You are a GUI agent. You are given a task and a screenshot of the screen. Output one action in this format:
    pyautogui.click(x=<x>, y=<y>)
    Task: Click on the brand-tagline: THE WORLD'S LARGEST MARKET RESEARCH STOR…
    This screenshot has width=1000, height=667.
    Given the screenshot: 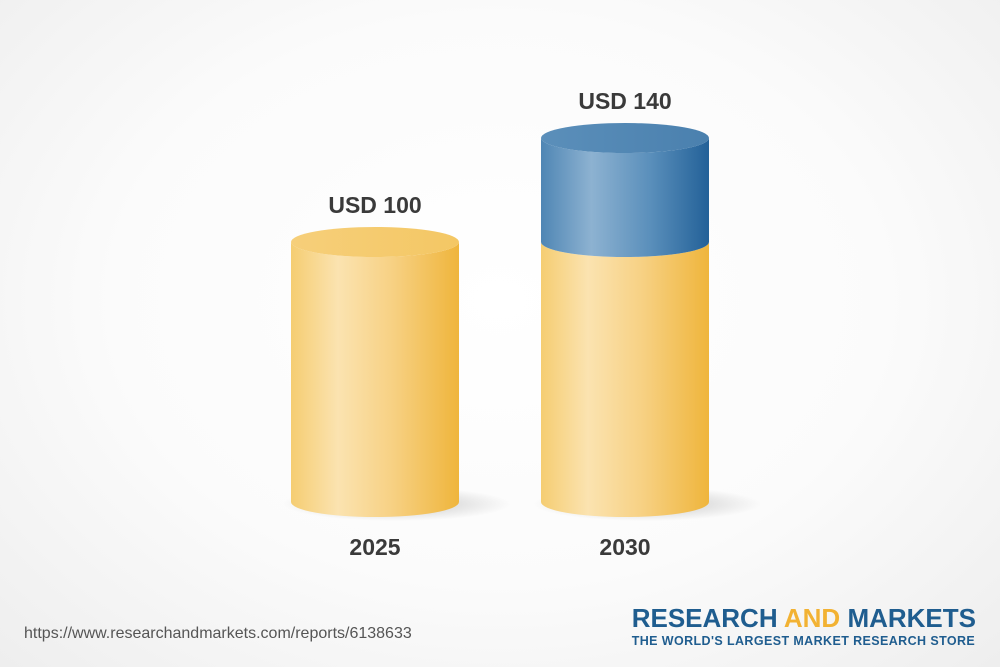 What is the action you would take?
    pyautogui.click(x=803, y=641)
    